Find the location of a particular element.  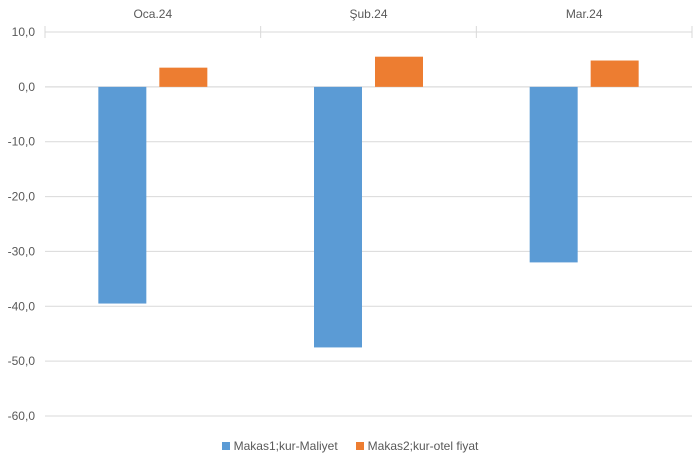

y-tick-label: -40,0 is located at coordinates (22, 306).